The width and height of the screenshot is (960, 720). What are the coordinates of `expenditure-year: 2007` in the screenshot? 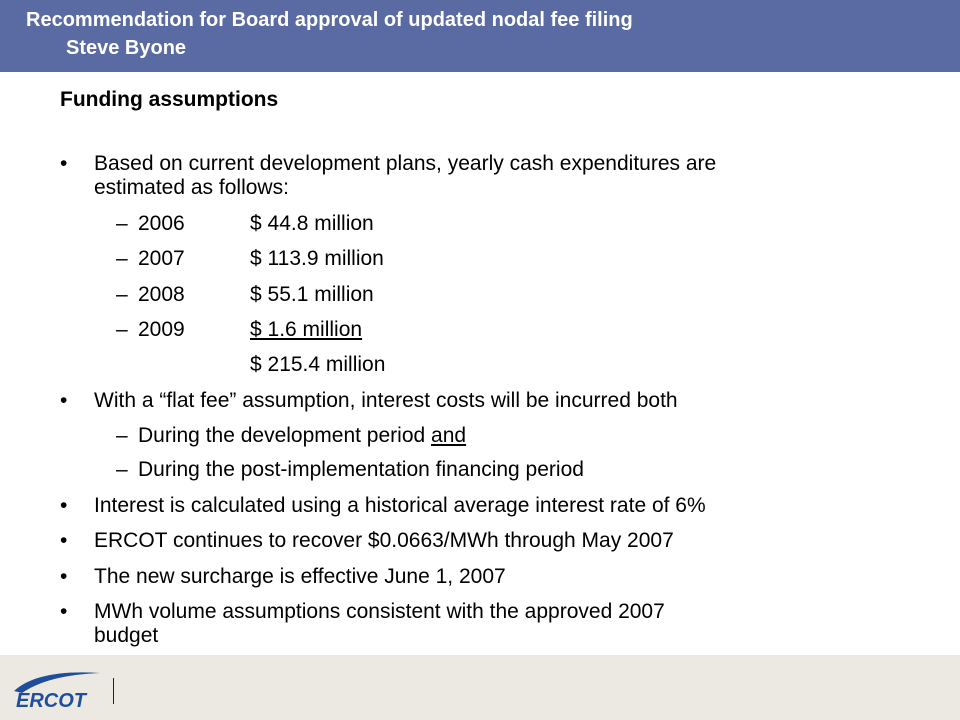 It's located at (161, 258).